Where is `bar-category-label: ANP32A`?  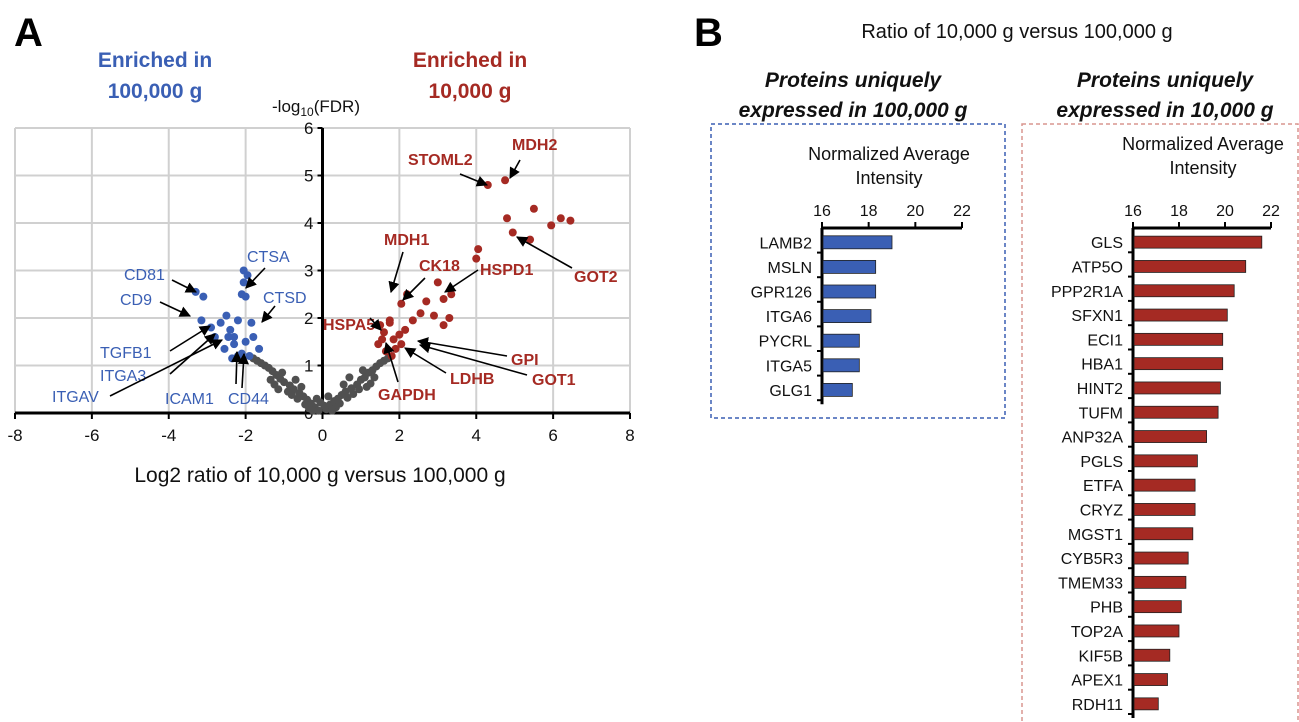
bar-category-label: ANP32A is located at coordinates (1093, 438).